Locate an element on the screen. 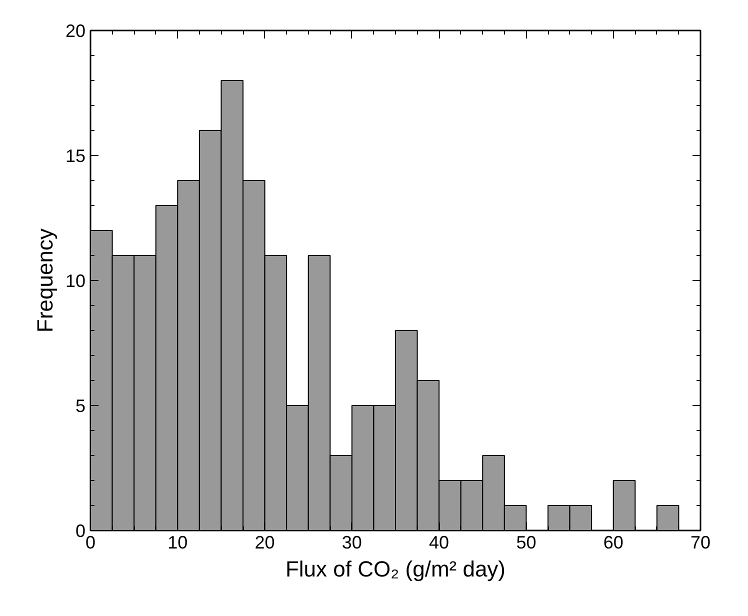  x-axis-title: Flux of CO₂ (g/m² day) is located at coordinates (395, 569).